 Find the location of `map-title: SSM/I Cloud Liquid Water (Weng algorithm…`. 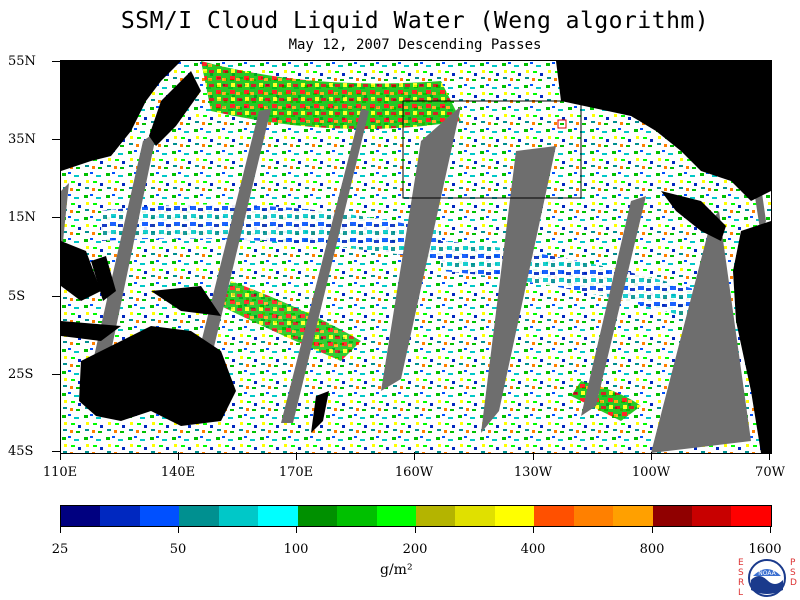

map-title: SSM/I Cloud Liquid Water (Weng algorithm… is located at coordinates (415, 21).